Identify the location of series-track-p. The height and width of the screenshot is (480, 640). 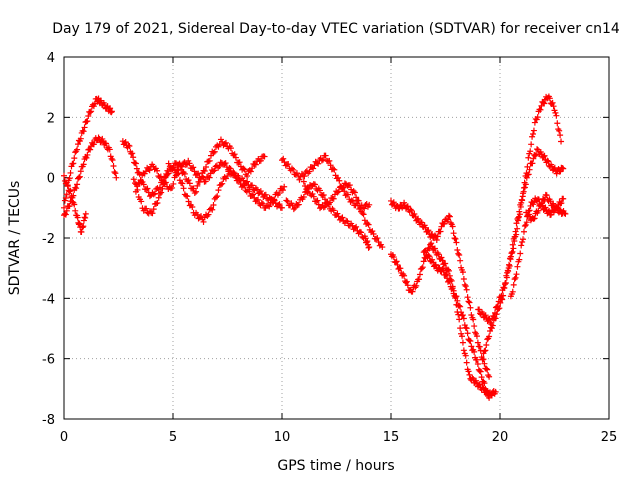
(546, 207).